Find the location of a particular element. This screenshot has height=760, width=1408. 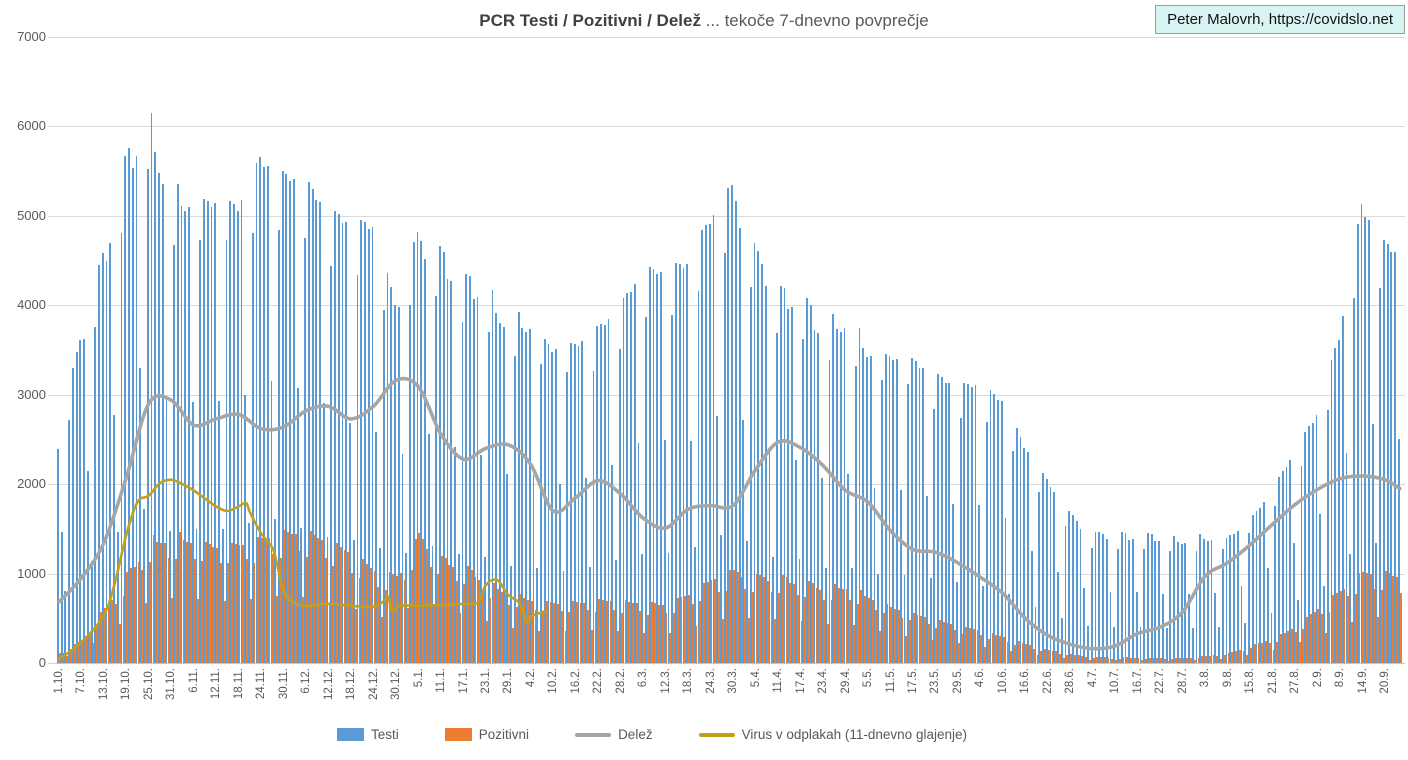

x-axis-label-12-11-: 12.11. is located at coordinates (216, 684).